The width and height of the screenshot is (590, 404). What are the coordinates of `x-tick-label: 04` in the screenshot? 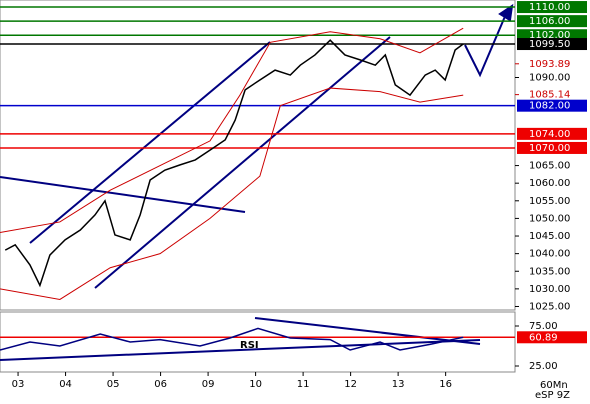 It's located at (65, 384).